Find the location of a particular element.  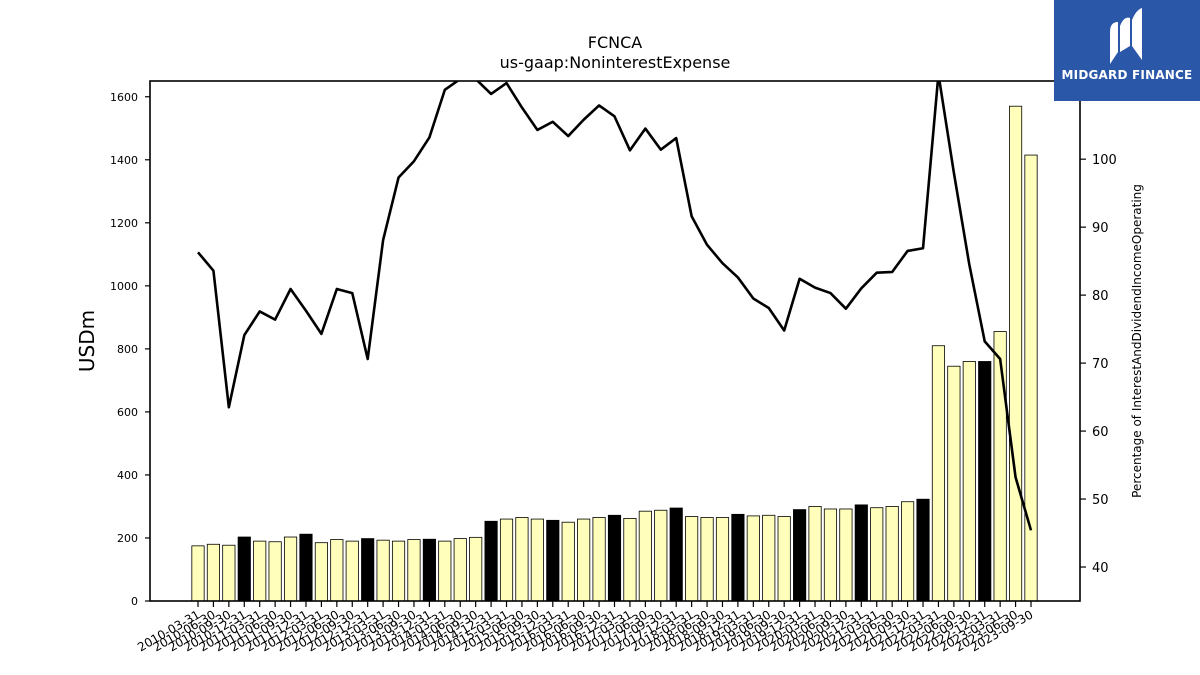

y-axis-label: USDm is located at coordinates (87, 341).